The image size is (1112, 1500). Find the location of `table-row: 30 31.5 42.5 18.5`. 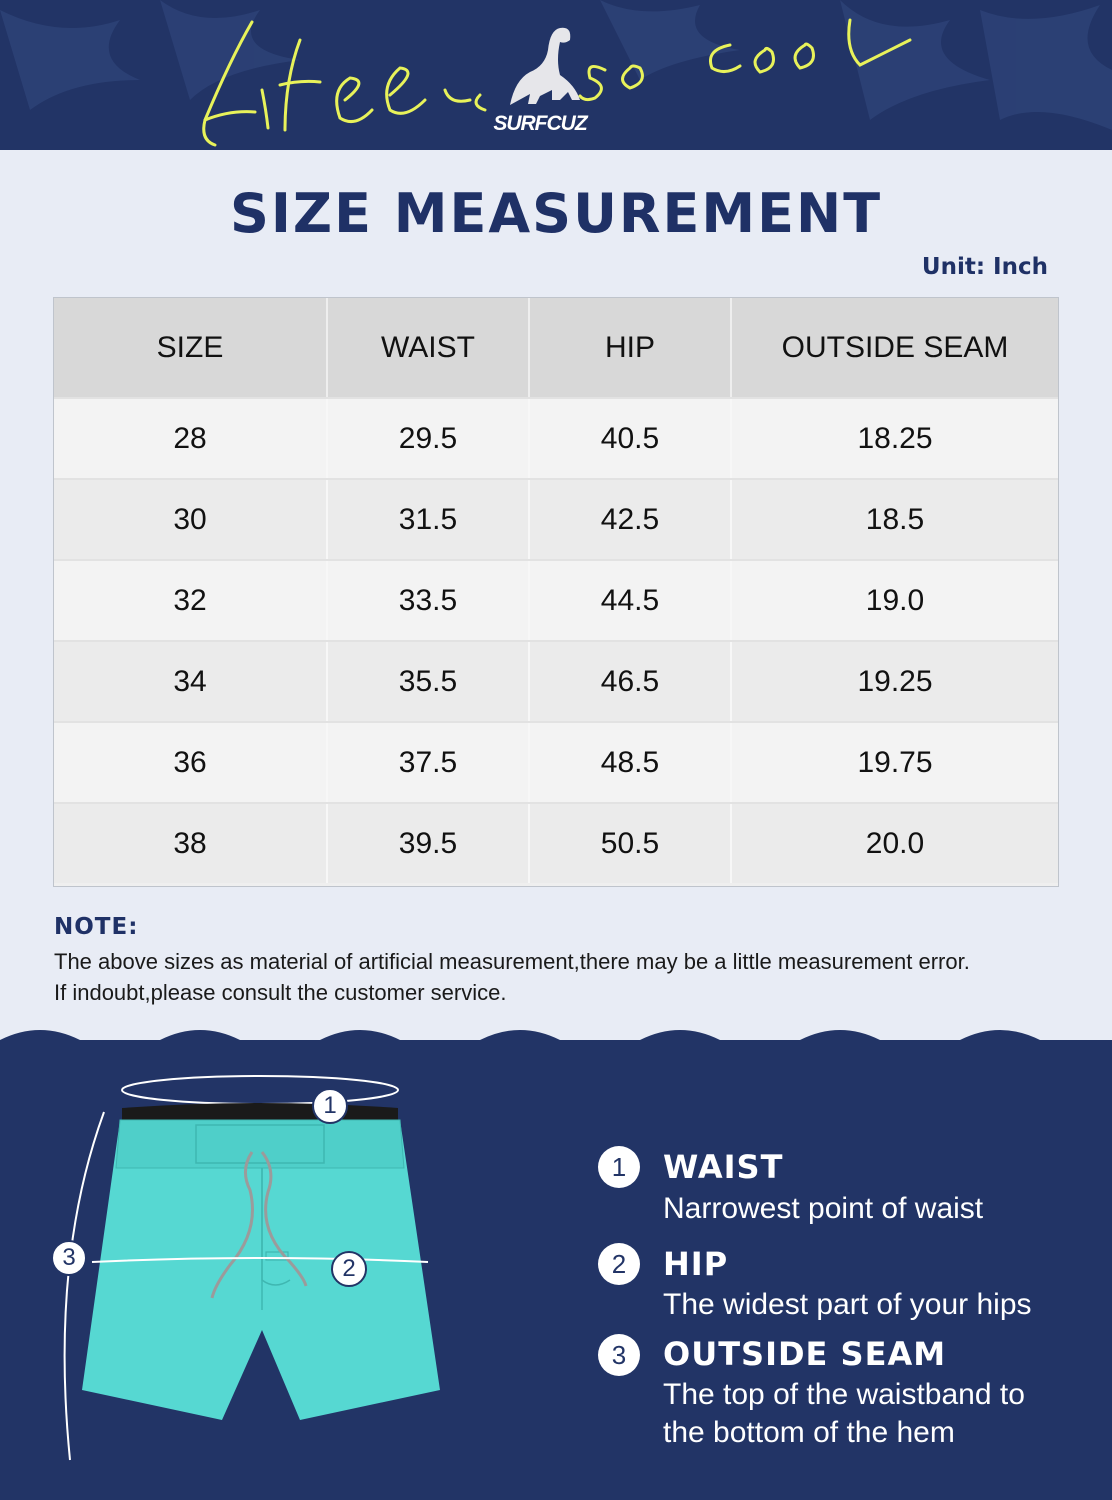

table-row: 30 31.5 42.5 18.5 is located at coordinates (556, 518).